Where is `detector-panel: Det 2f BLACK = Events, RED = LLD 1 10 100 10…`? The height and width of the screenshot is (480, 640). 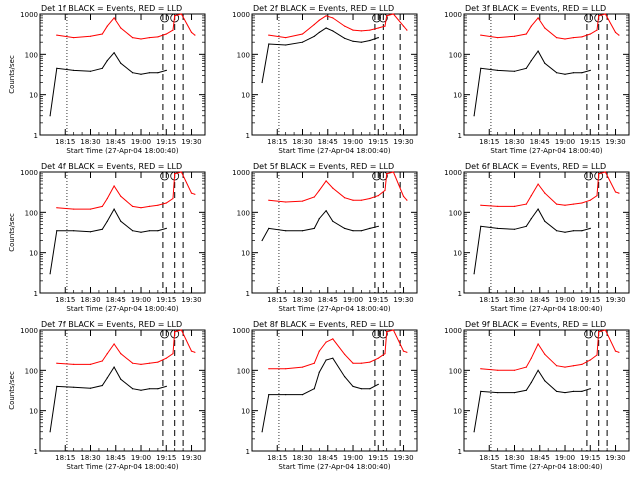
detector-panel: Det 2f BLACK = Events, RED = LLD 1 10 100 10… is located at coordinates (325, 79).